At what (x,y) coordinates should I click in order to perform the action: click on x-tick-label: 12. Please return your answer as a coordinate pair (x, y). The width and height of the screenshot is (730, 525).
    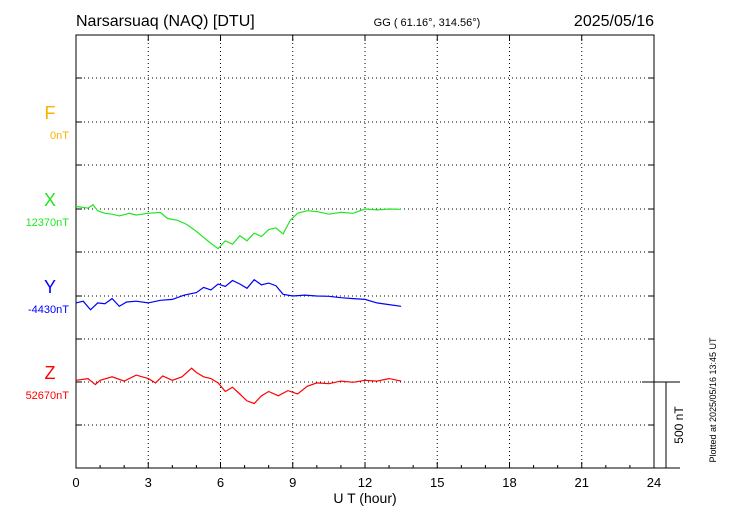
    Looking at the image, I should click on (365, 482).